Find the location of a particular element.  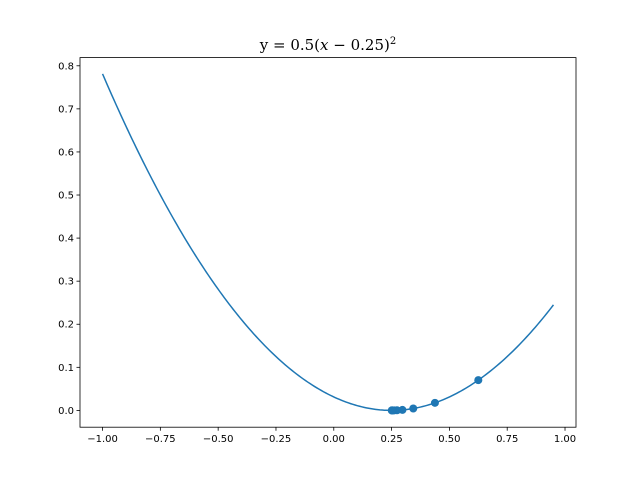

y-tick-label: 0.4 is located at coordinates (66, 239).